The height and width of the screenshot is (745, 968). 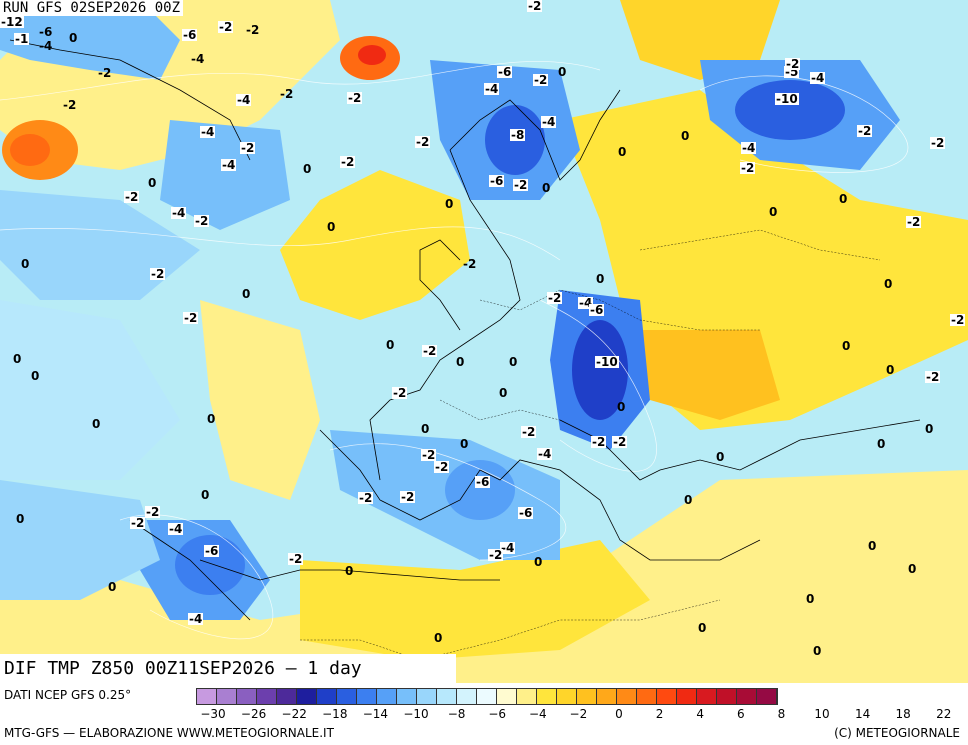 I want to click on scale-tick-label: −4, so click(x=537, y=714).